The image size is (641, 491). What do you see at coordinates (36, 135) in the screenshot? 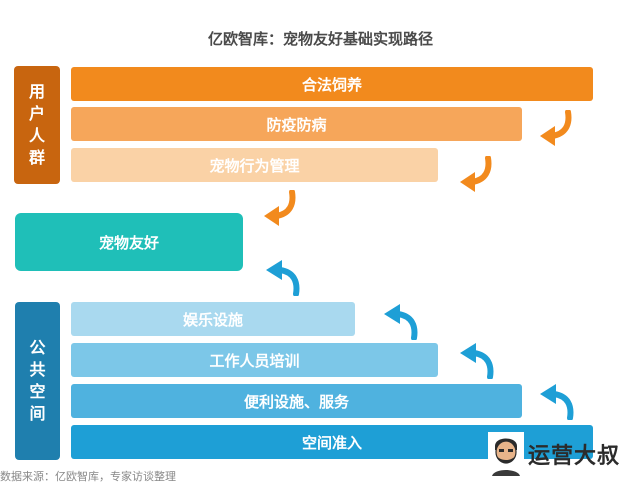
I see `user-group-char-3: 人` at bounding box center [36, 135].